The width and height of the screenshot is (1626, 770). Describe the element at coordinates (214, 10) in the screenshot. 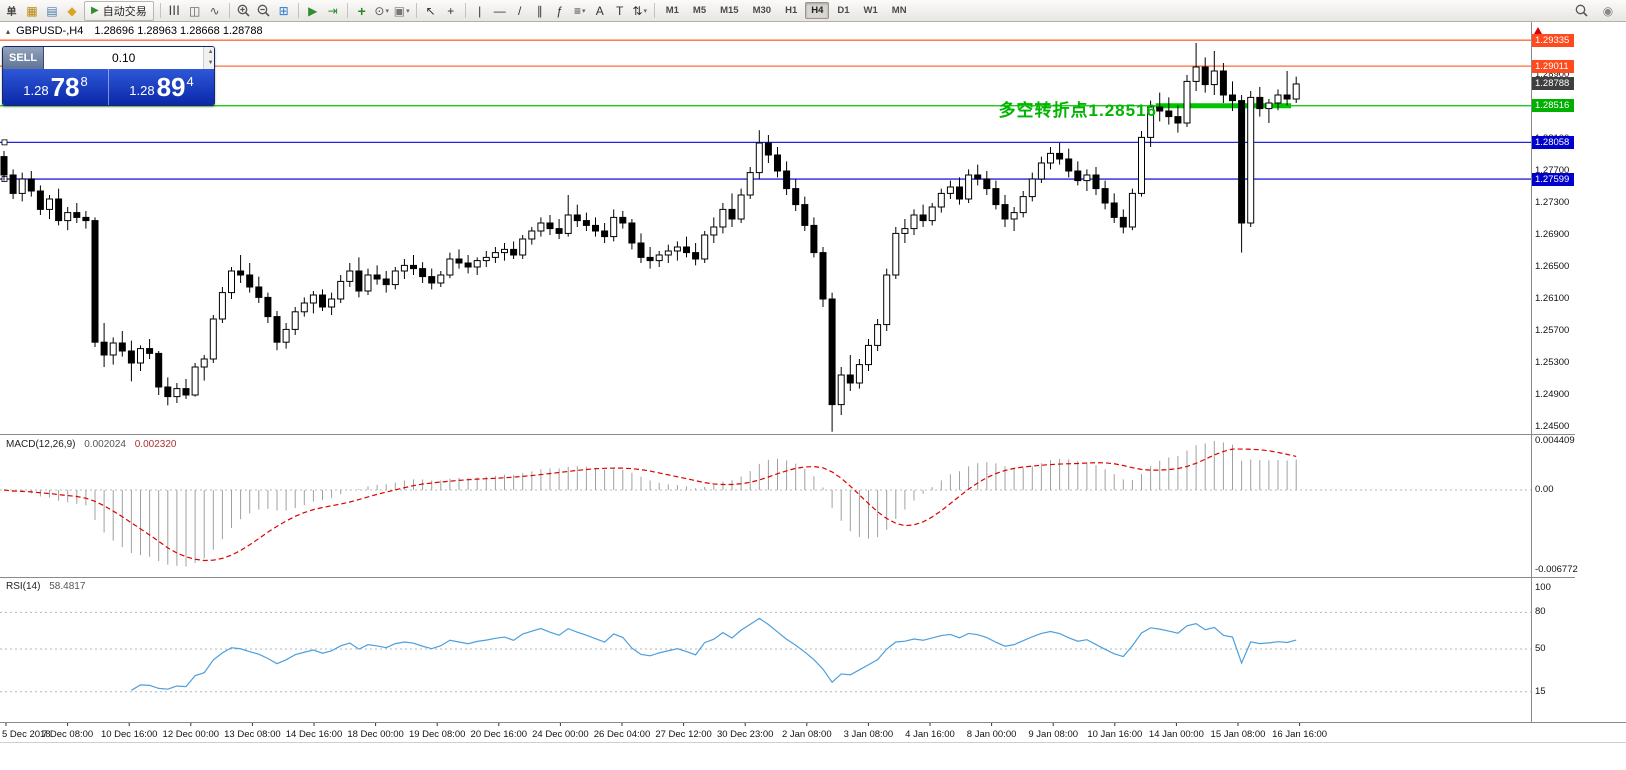

I see `line-chart-icon: ∿` at that location.